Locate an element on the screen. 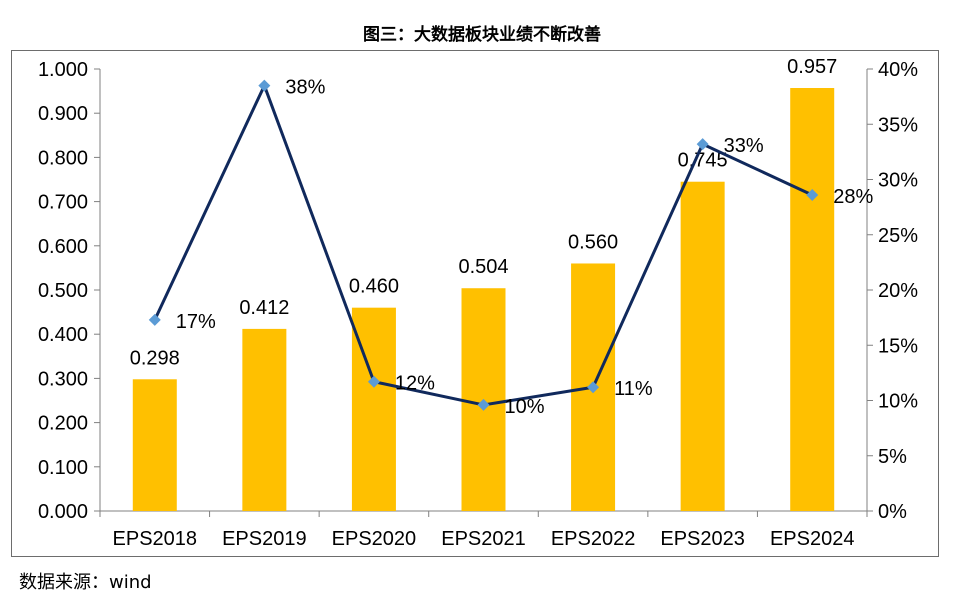  bar-data-label: 0.957 is located at coordinates (812, 67).